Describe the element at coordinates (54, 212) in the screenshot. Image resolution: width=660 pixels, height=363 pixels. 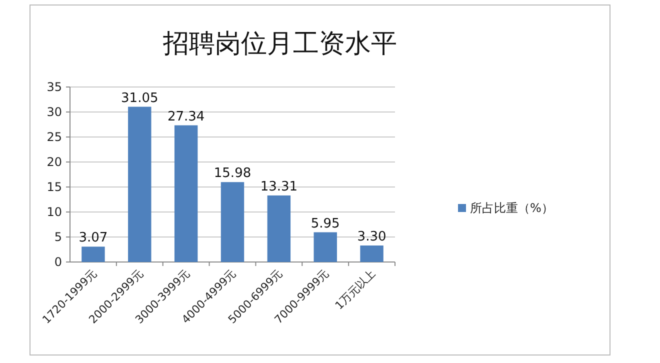
I see `y-tick-label: 10` at that location.